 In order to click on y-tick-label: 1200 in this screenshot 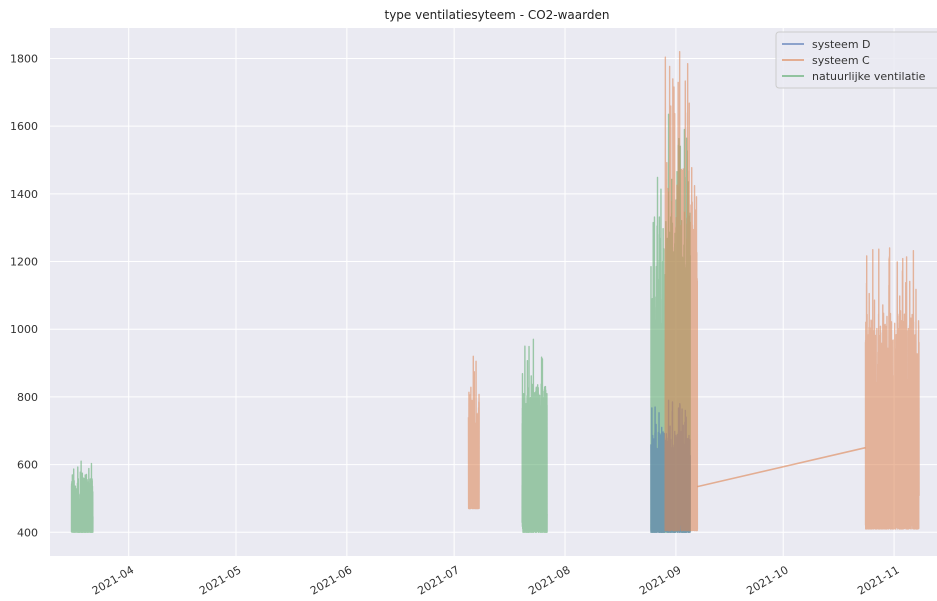, I will do `click(24, 262)`.